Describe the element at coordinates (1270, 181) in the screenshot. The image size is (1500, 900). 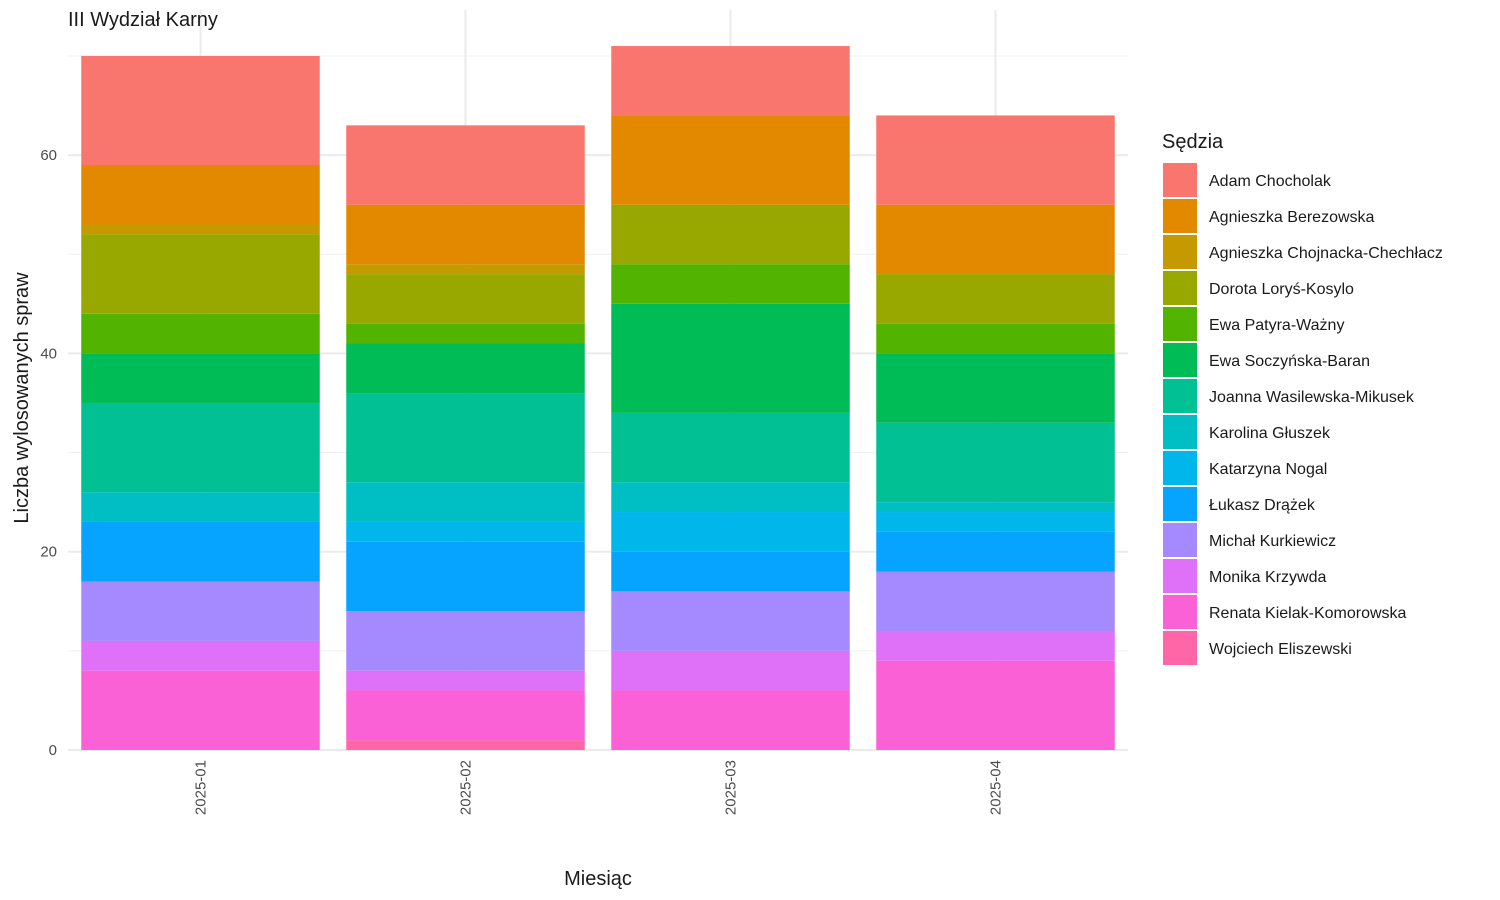
I see `legend-label: Adam Chocholak` at that location.